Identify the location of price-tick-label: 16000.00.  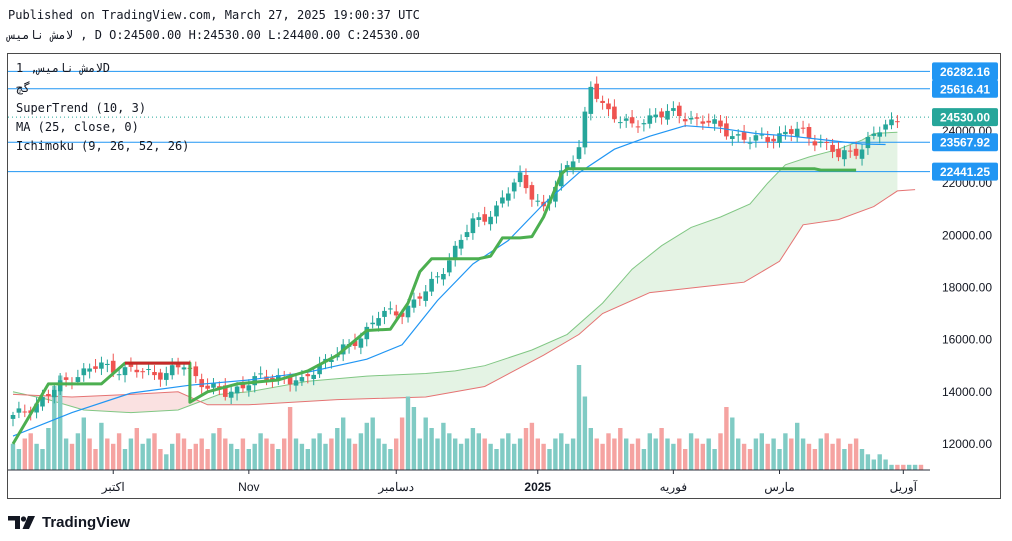
(967, 340).